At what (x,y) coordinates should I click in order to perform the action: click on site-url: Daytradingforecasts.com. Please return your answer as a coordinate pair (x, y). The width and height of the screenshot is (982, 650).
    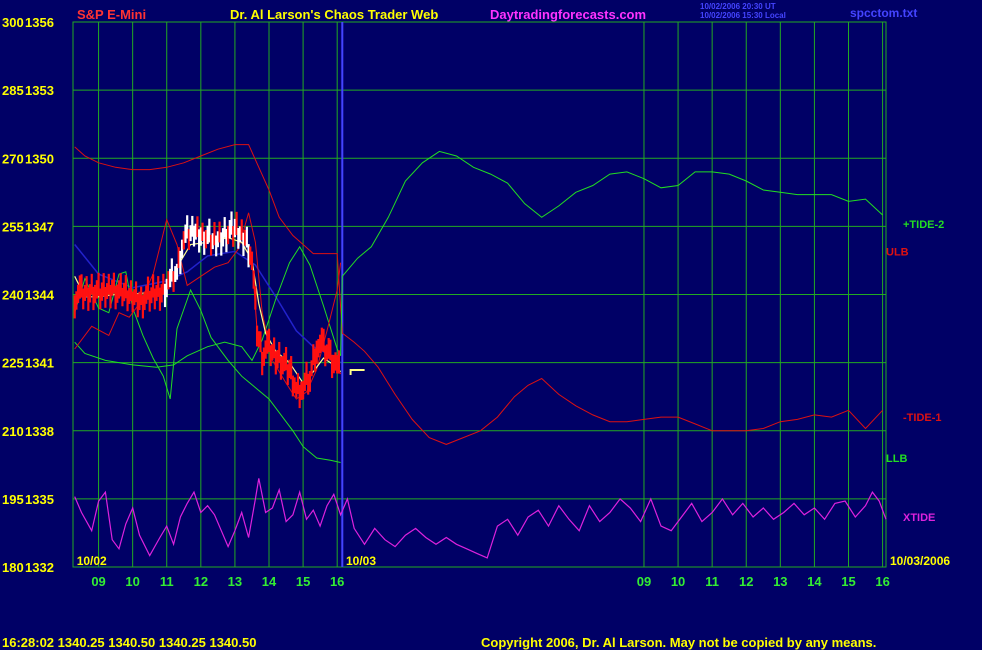
    Looking at the image, I should click on (568, 14).